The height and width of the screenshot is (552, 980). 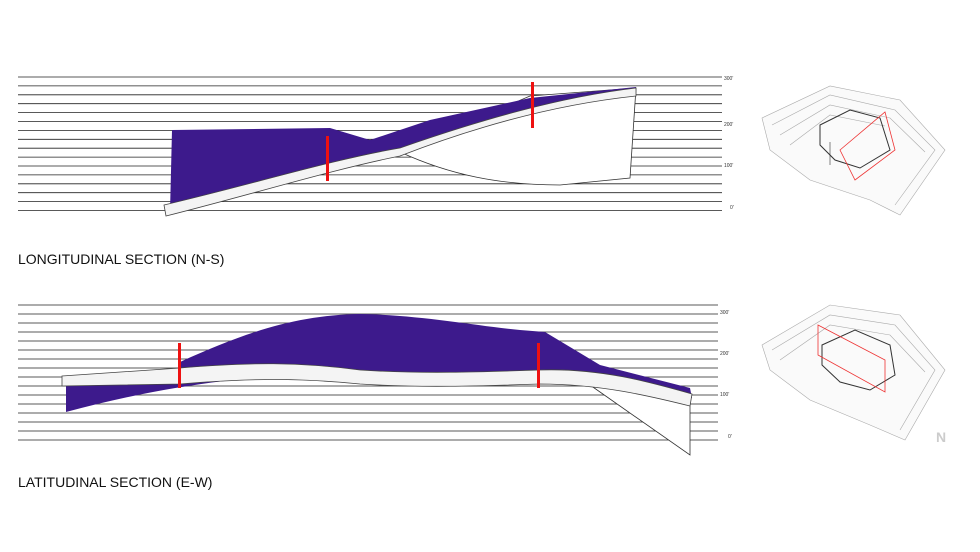 What do you see at coordinates (121, 259) in the screenshot?
I see `section-title: LONGITUDINAL SECTION (N-S)` at bounding box center [121, 259].